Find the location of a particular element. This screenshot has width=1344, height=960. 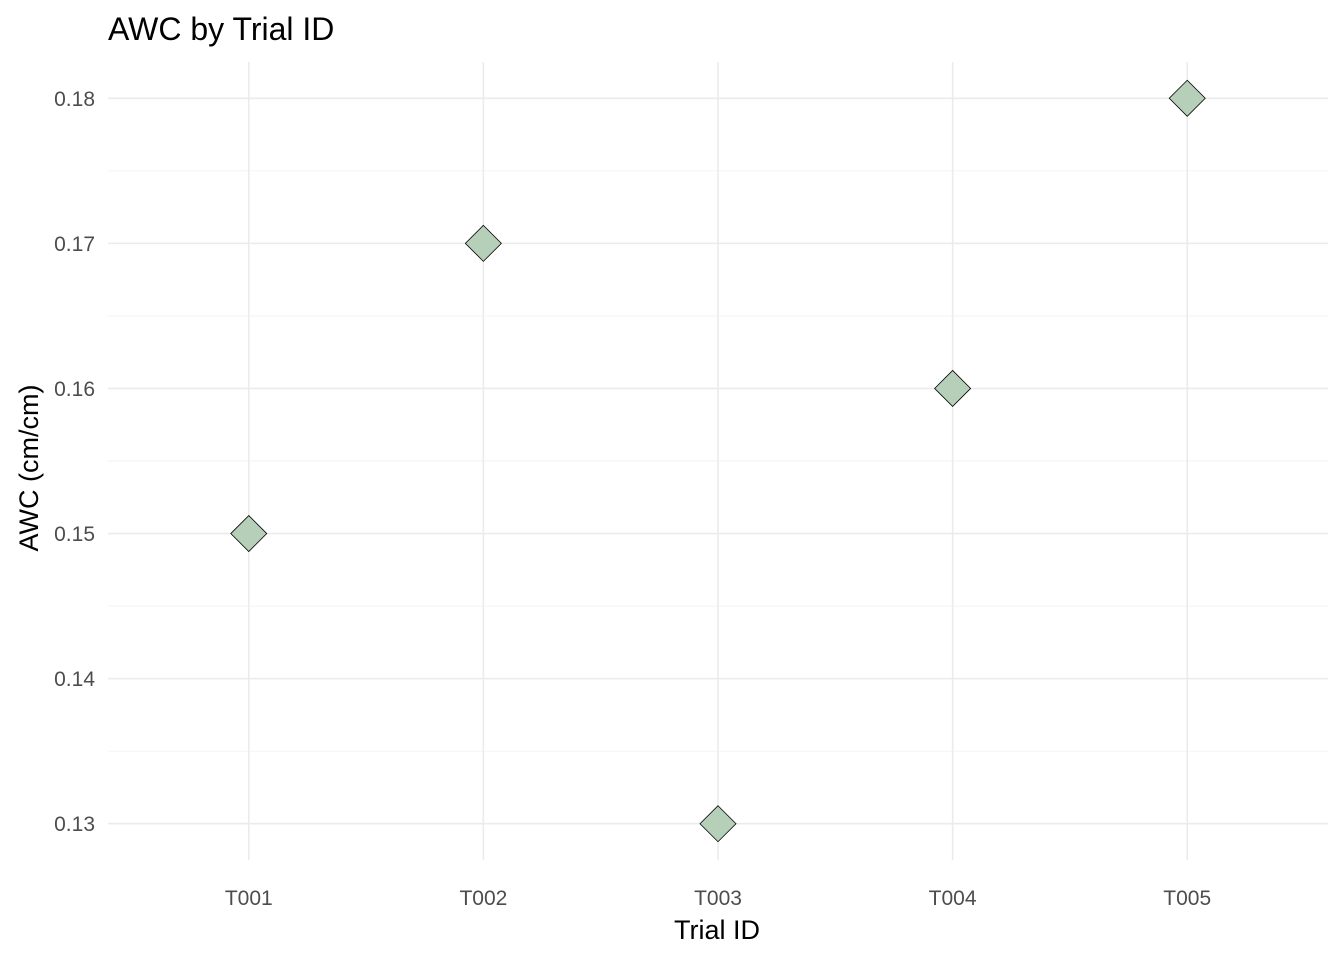

x-axis-ticks: T001 T002 T003 T004 T005 is located at coordinates (718, 898).